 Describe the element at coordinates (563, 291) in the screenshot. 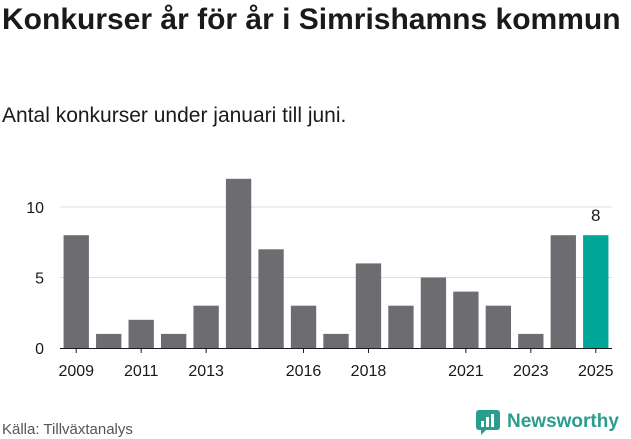

I see `bar-2024` at that location.